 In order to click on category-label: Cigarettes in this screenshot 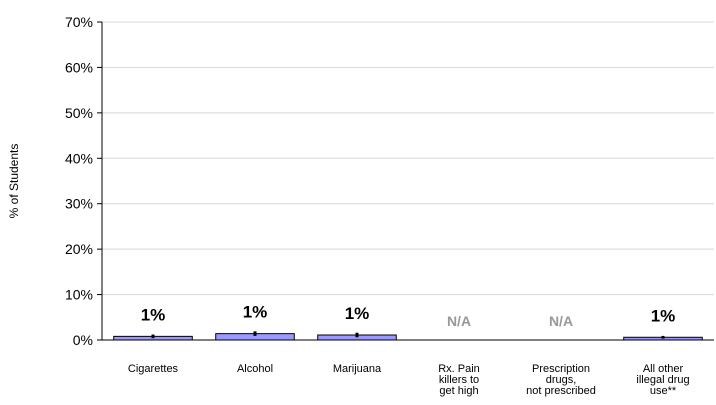, I will do `click(153, 369)`.